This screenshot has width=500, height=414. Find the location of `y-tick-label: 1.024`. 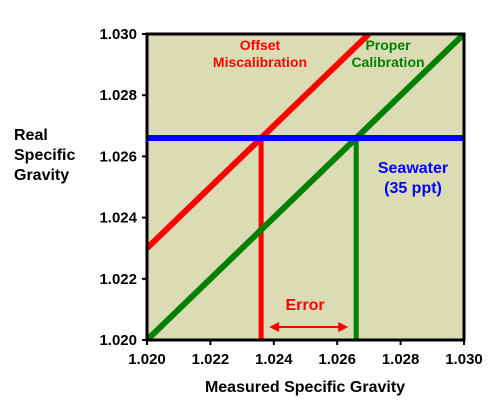

y-tick-label: 1.024 is located at coordinates (118, 218).